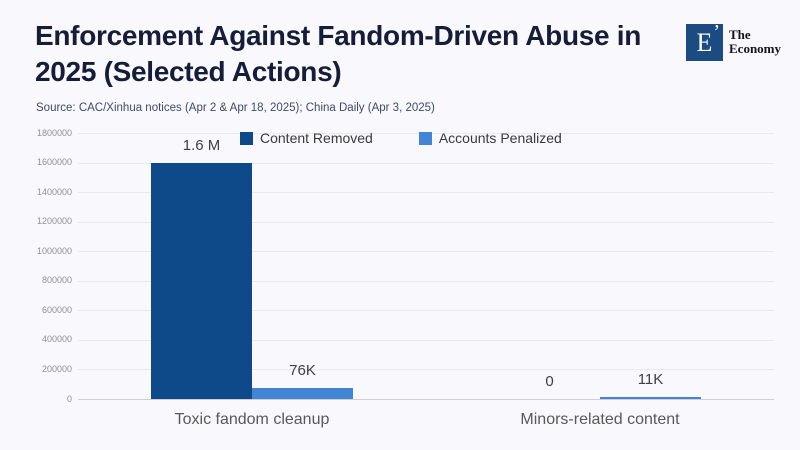  I want to click on economy-logo-icon: E ’, so click(704, 41).